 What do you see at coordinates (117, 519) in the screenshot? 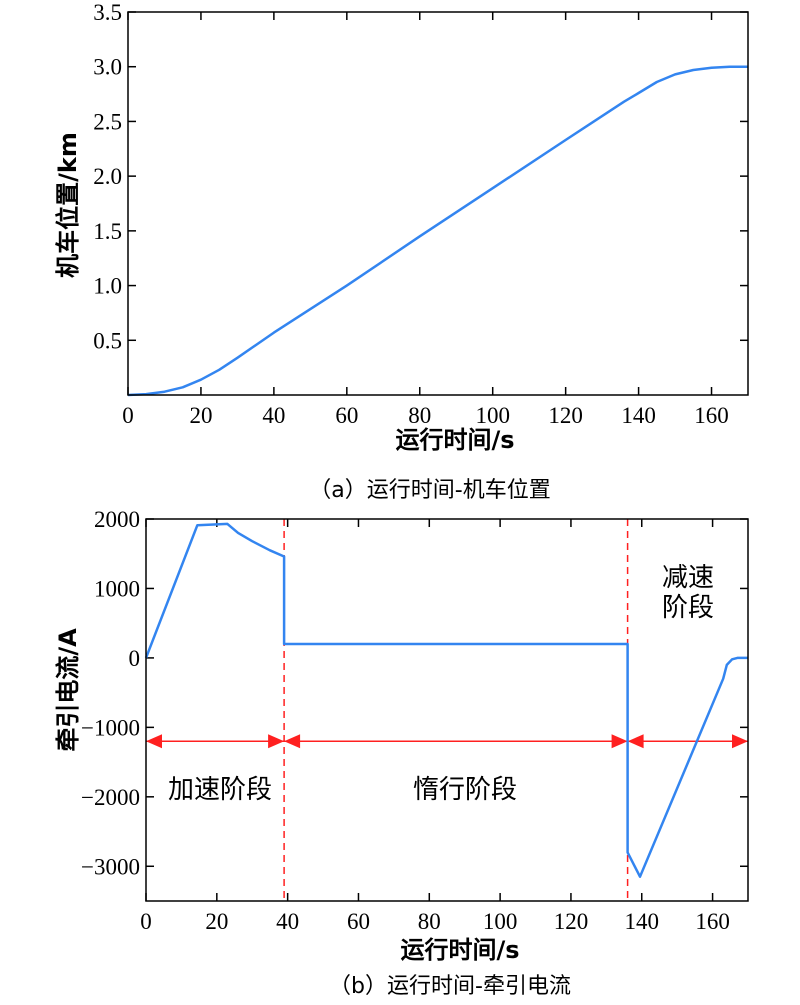
I see `y-tick-label: 2000` at bounding box center [117, 519].